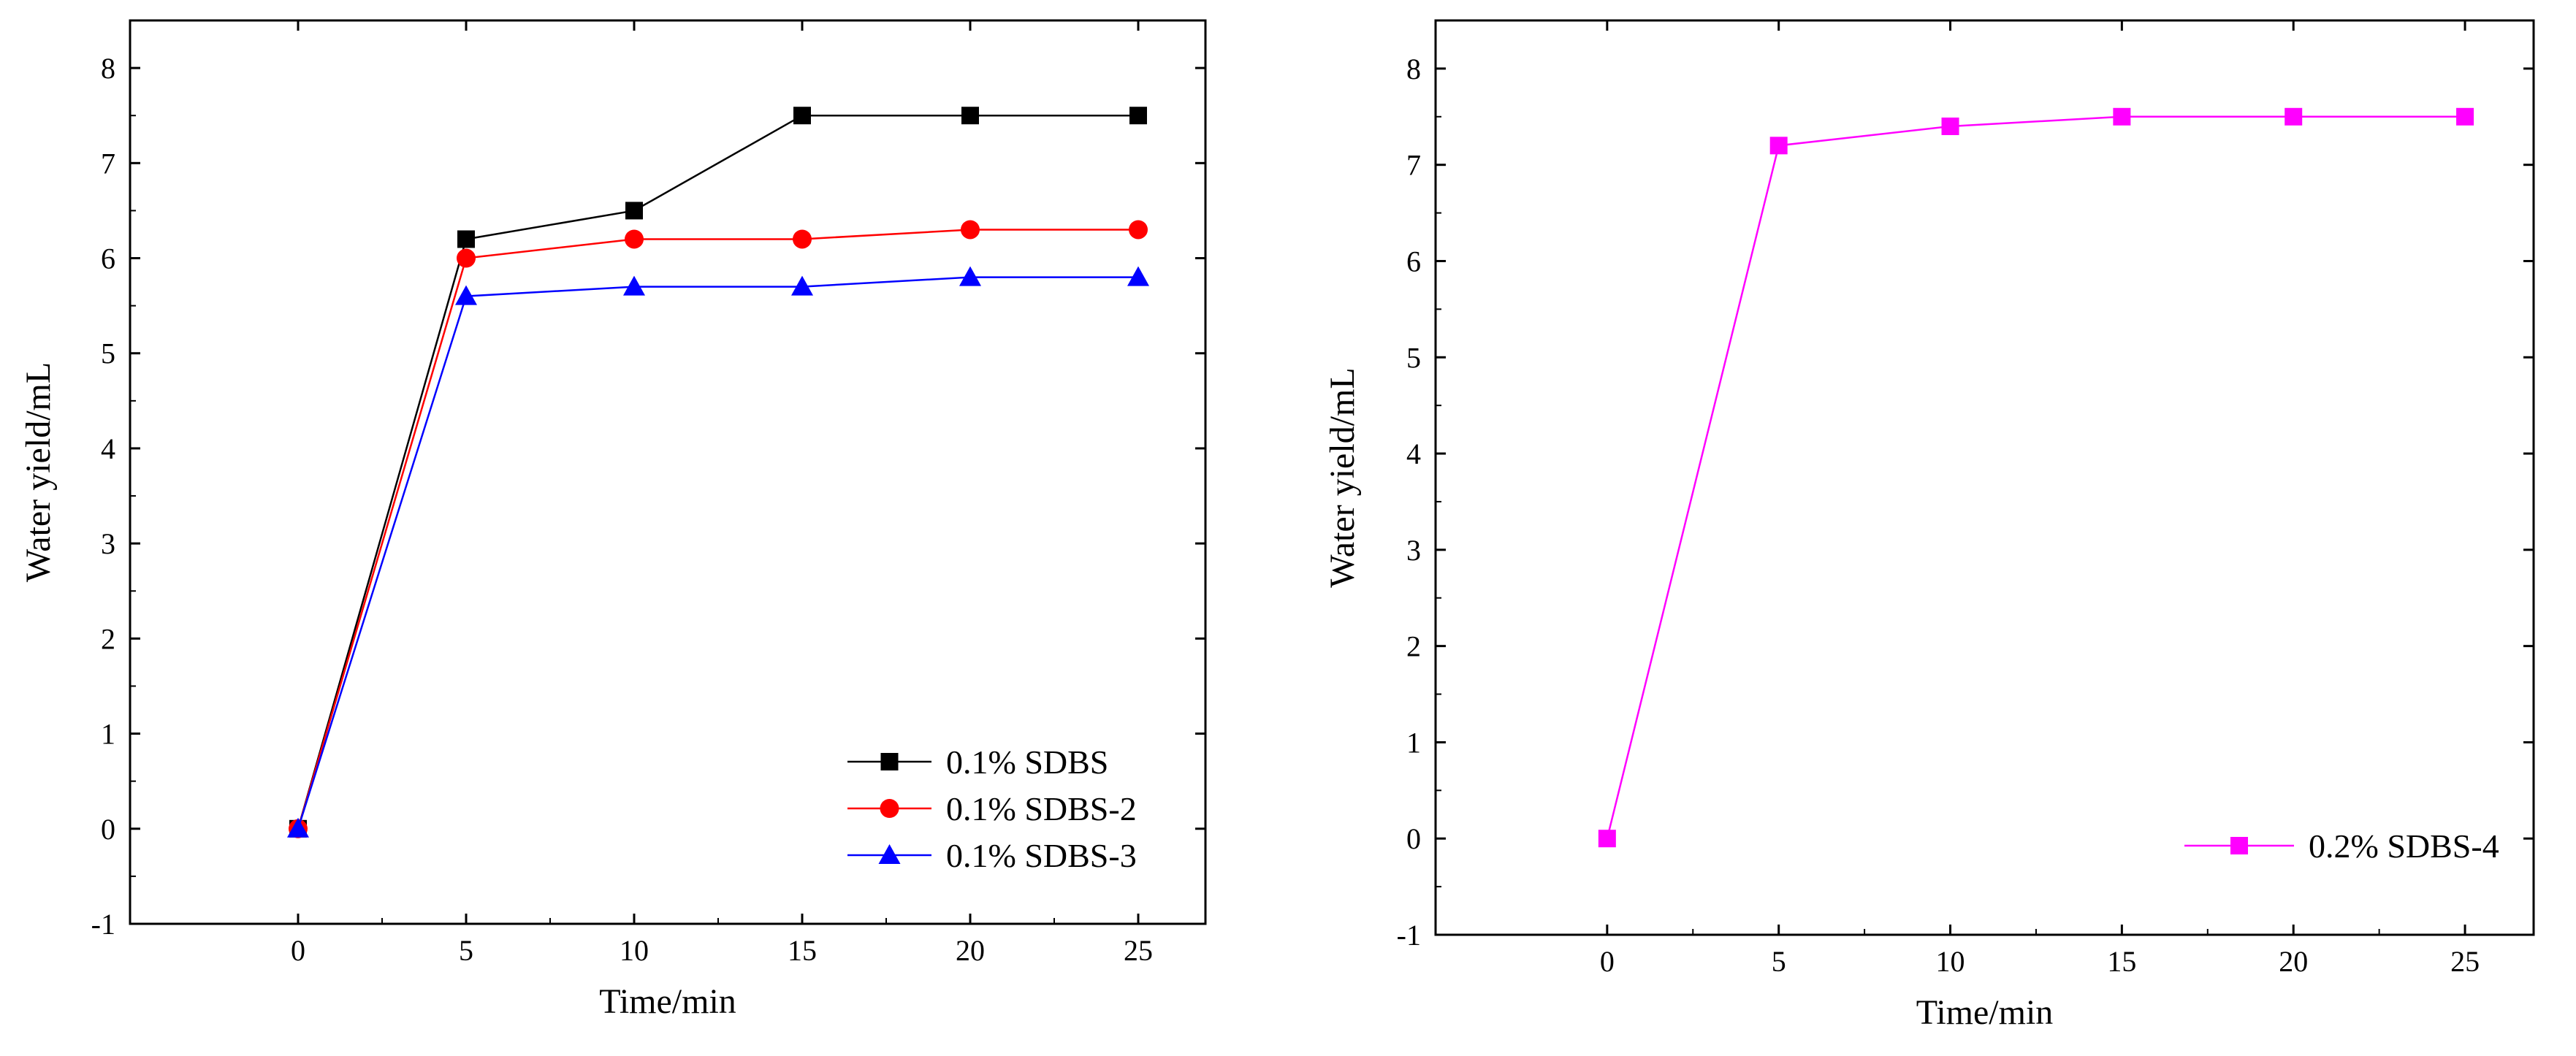 The height and width of the screenshot is (1056, 2576). What do you see at coordinates (1027, 762) in the screenshot?
I see `legend-label: 0.1% SDBS` at bounding box center [1027, 762].